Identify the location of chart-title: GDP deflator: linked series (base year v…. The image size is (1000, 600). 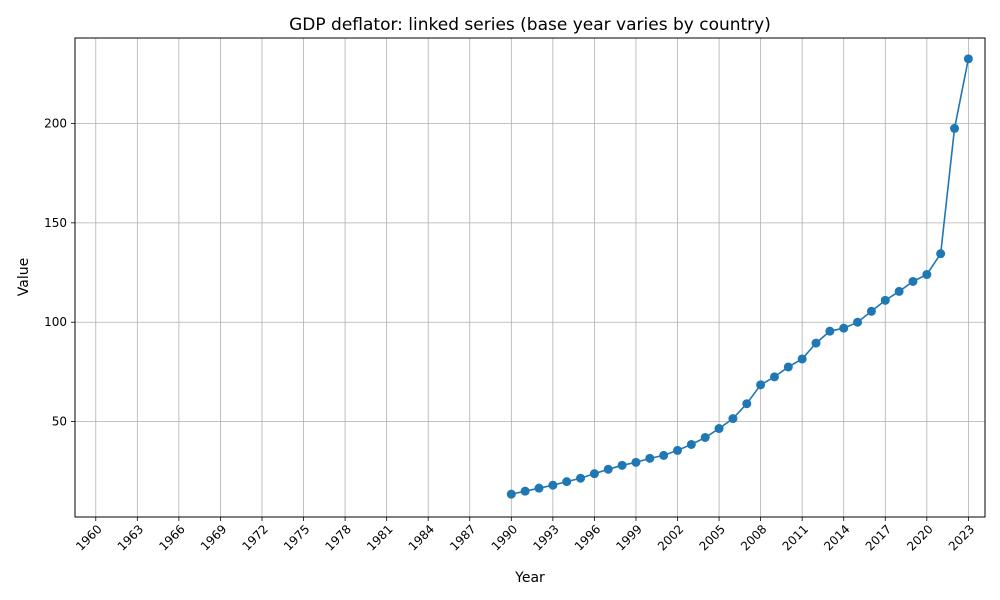
(530, 25).